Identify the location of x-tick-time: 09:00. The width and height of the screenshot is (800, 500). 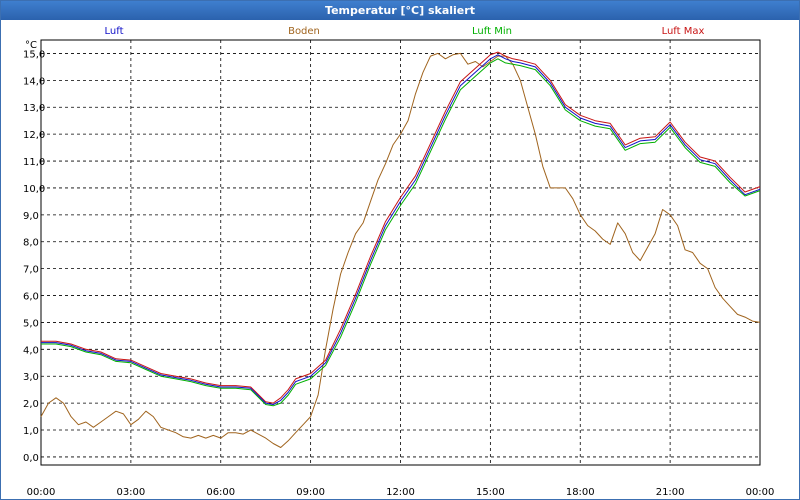
(310, 492).